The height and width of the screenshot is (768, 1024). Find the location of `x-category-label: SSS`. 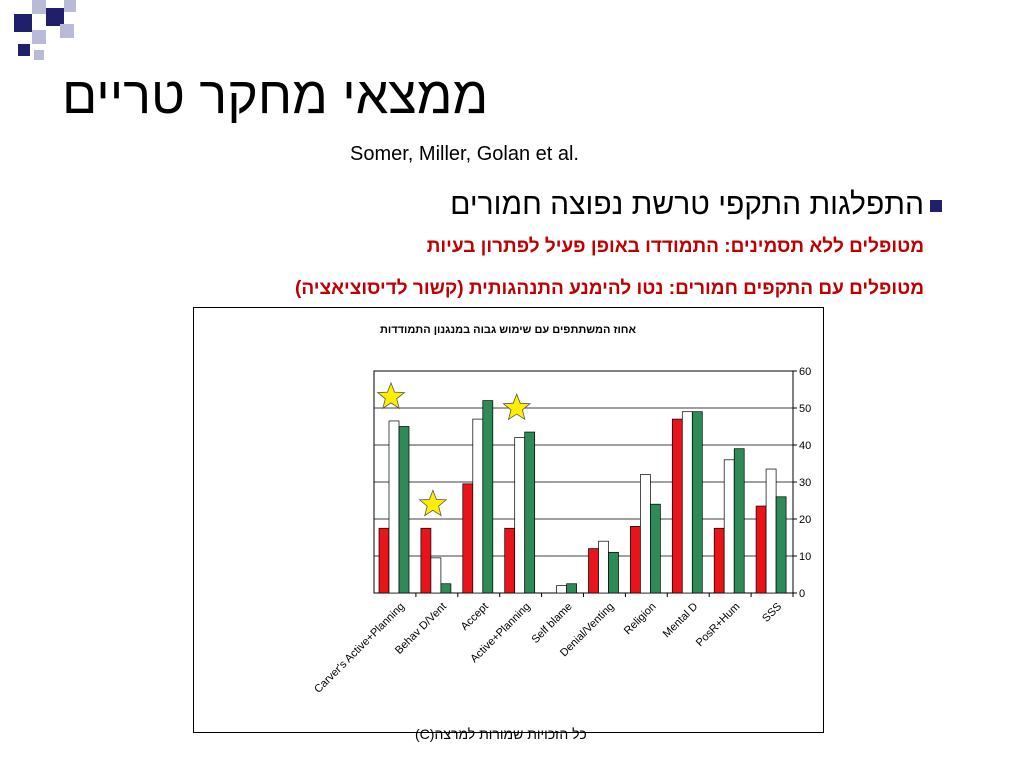

x-category-label: SSS is located at coordinates (772, 613).